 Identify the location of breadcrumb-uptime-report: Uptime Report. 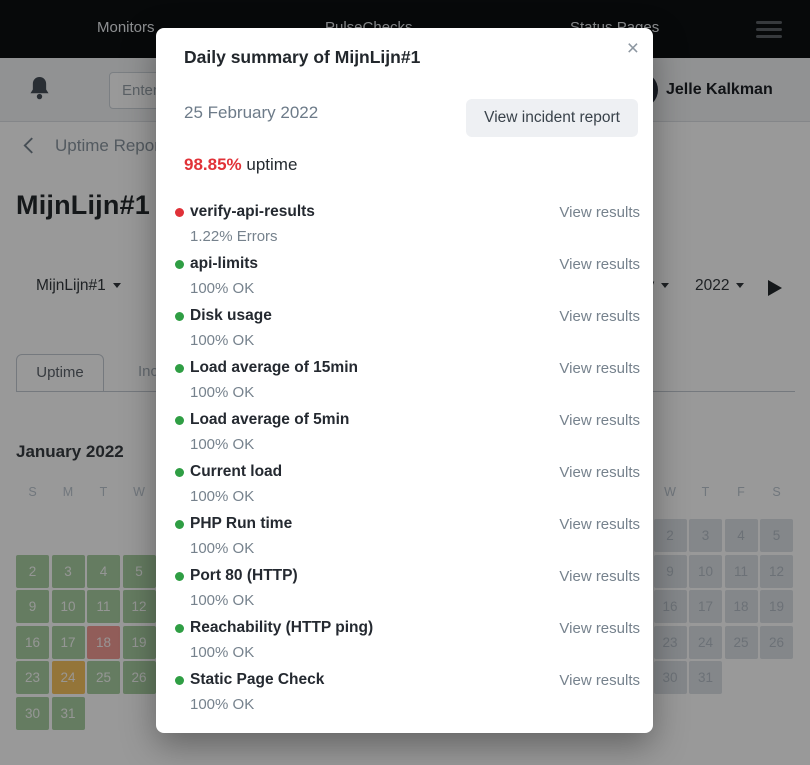
(110, 145).